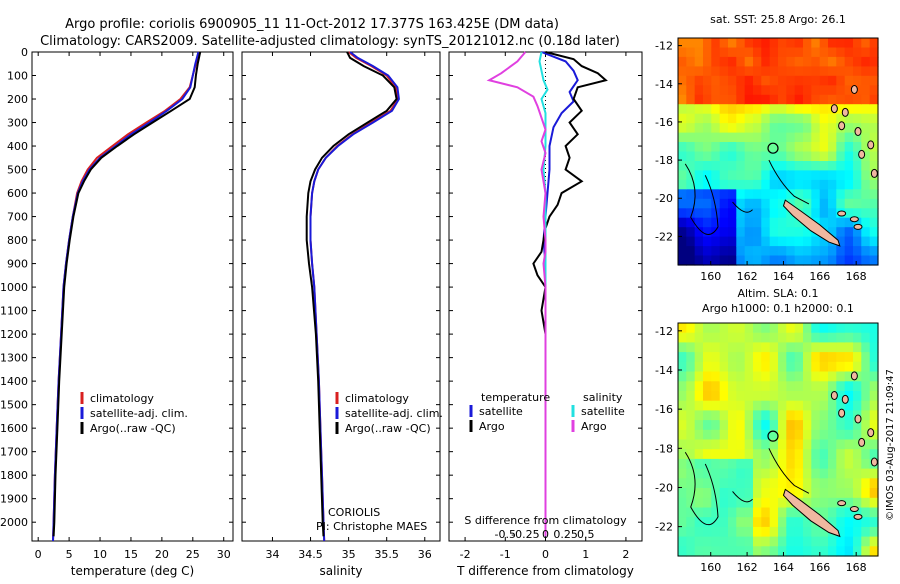  I want to click on legend-label: Argo(..raw -QC), so click(388, 428).